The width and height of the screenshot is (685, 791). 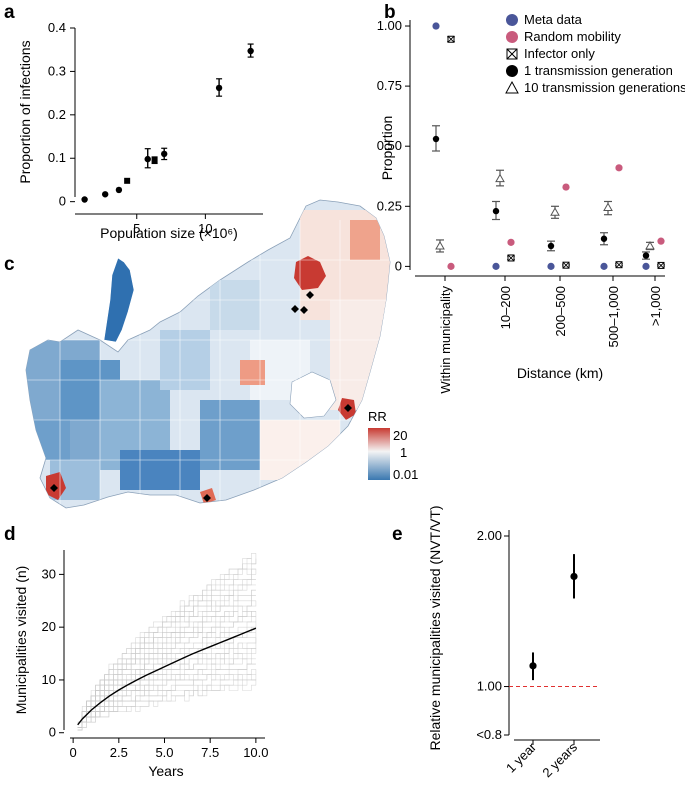 What do you see at coordinates (185, 360) in the screenshot?
I see `map-region-central` at bounding box center [185, 360].